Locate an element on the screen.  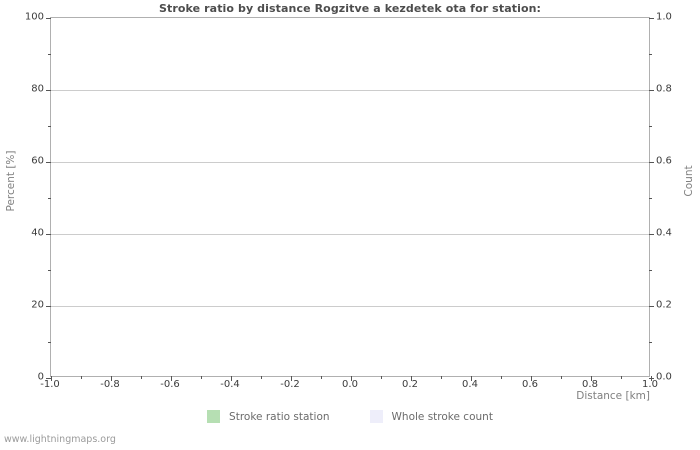
x-axis-tick-label: -0.2 is located at coordinates (290, 384).